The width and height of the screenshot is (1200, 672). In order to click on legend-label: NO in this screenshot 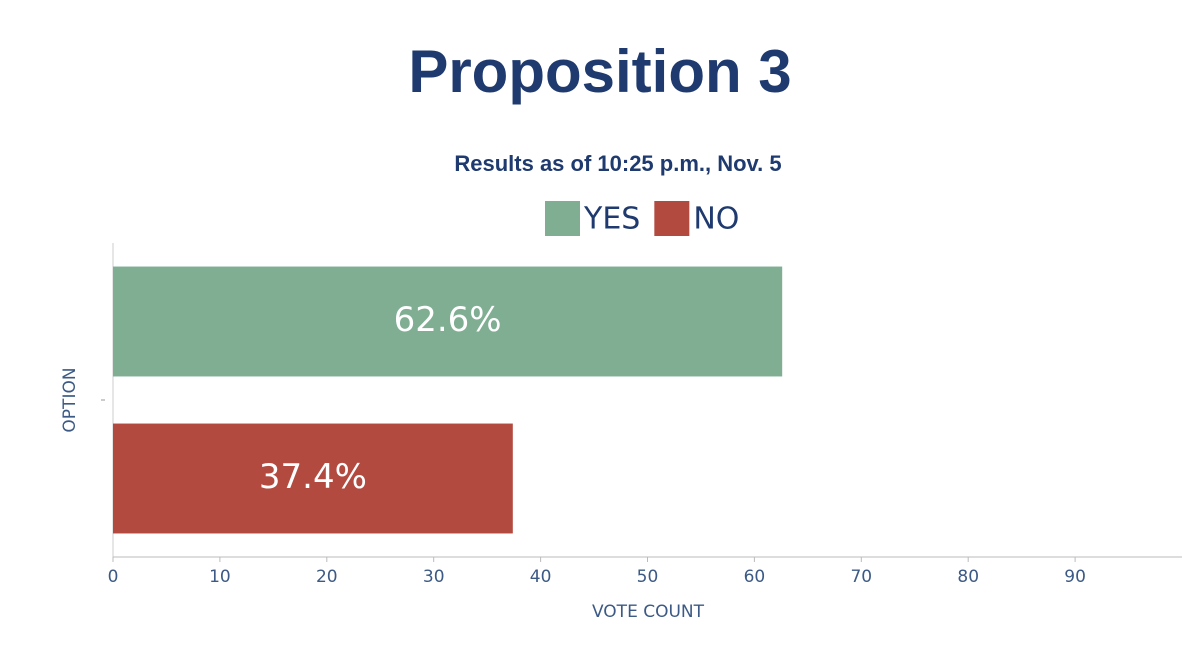, I will do `click(716, 219)`.